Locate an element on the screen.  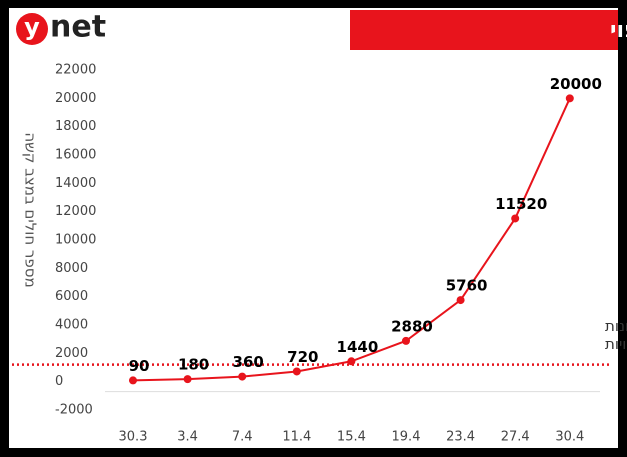
y-tick-label: 2000 is located at coordinates (71, 353).